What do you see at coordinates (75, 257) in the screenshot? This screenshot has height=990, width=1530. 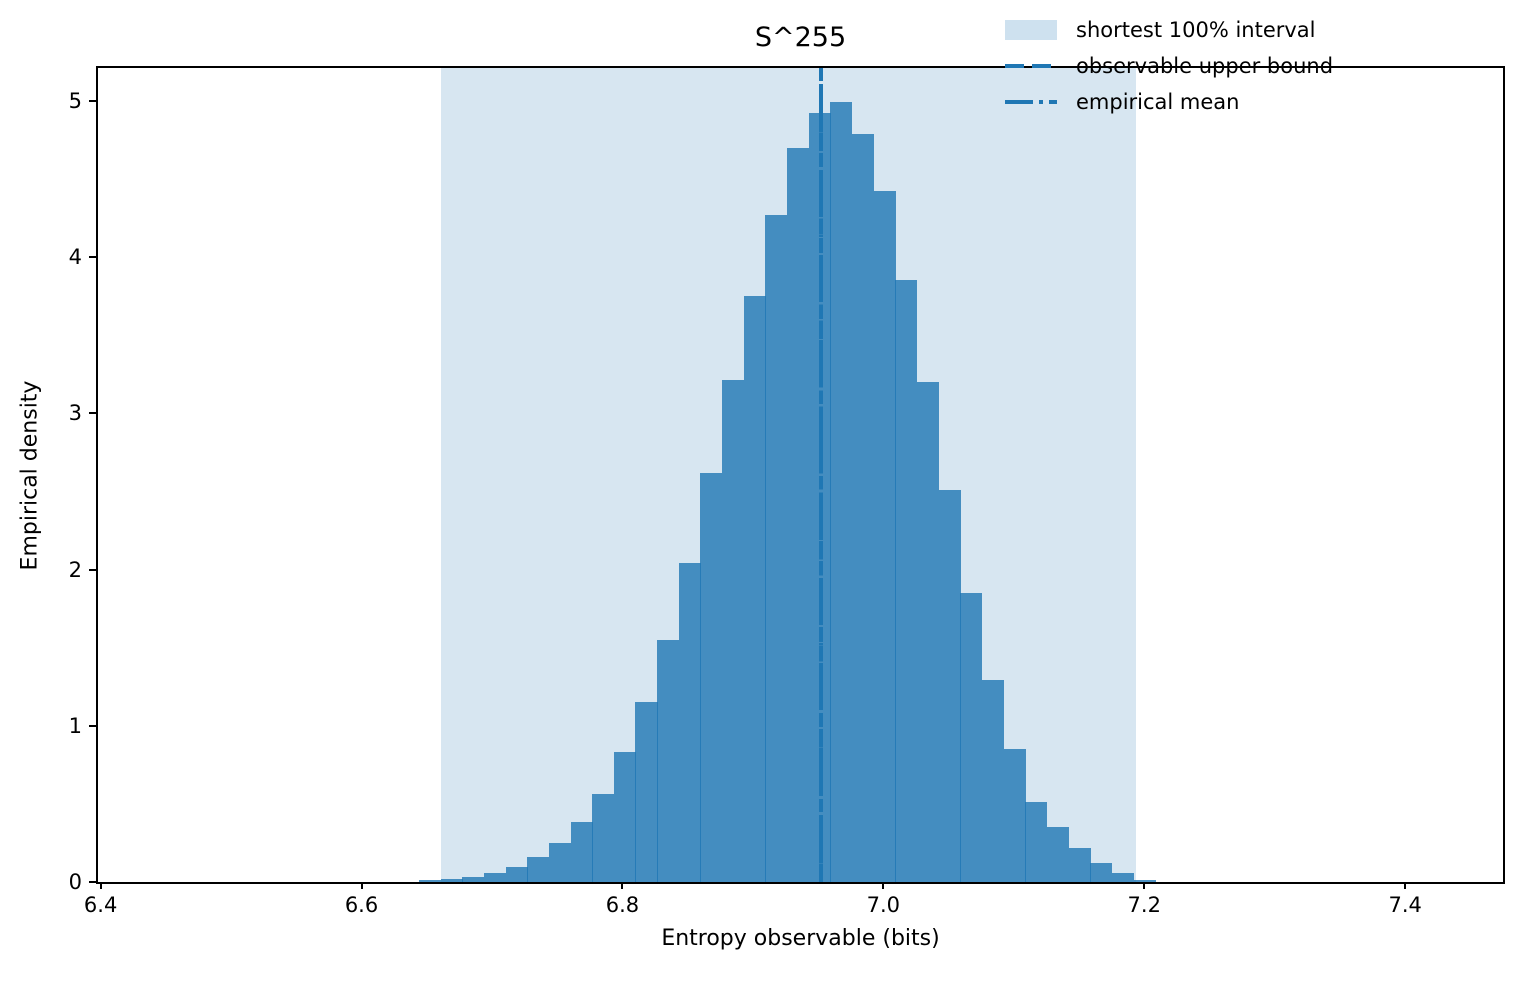 I see `y-tick-label: 4` at bounding box center [75, 257].